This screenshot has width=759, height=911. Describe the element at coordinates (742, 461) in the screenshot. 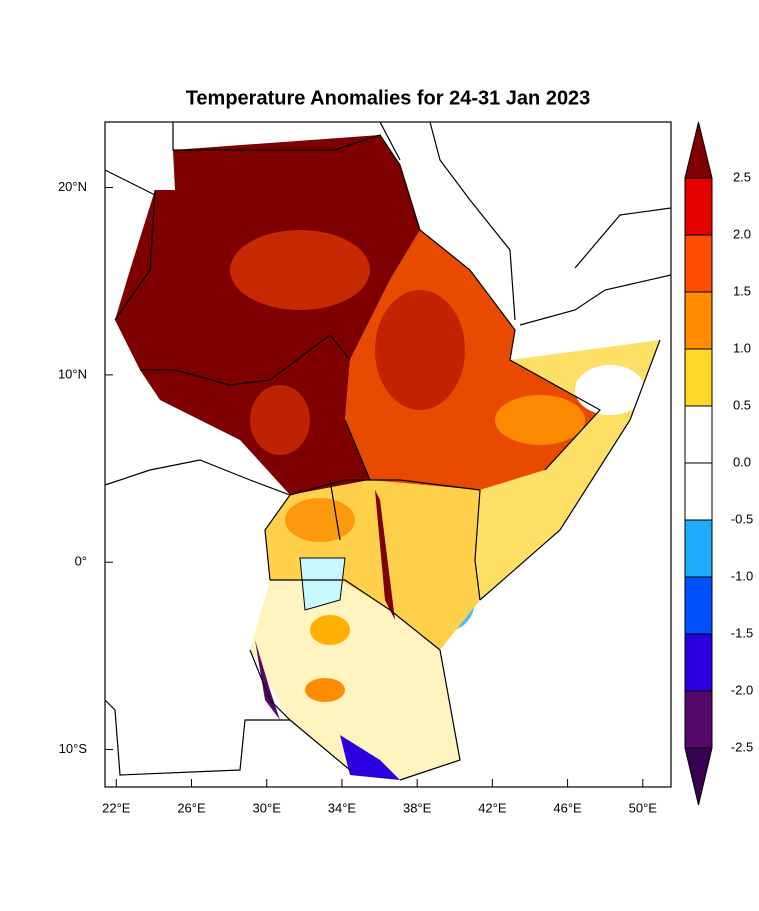

I see `colorbar-label: 0.0` at that location.